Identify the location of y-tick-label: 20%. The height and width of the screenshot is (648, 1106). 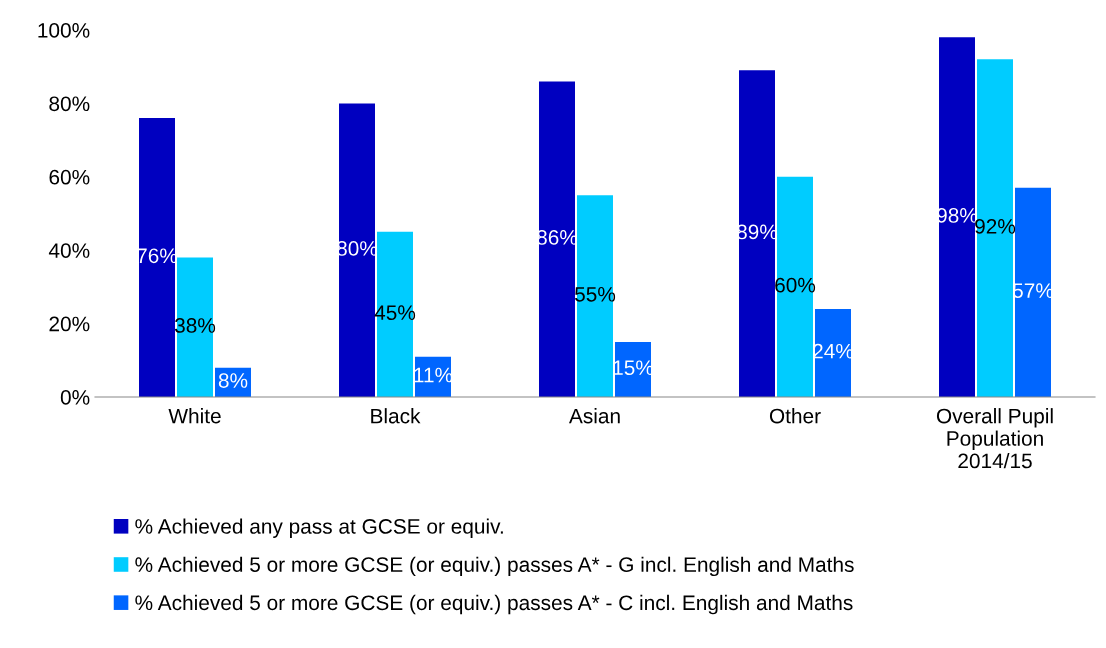
(69, 324).